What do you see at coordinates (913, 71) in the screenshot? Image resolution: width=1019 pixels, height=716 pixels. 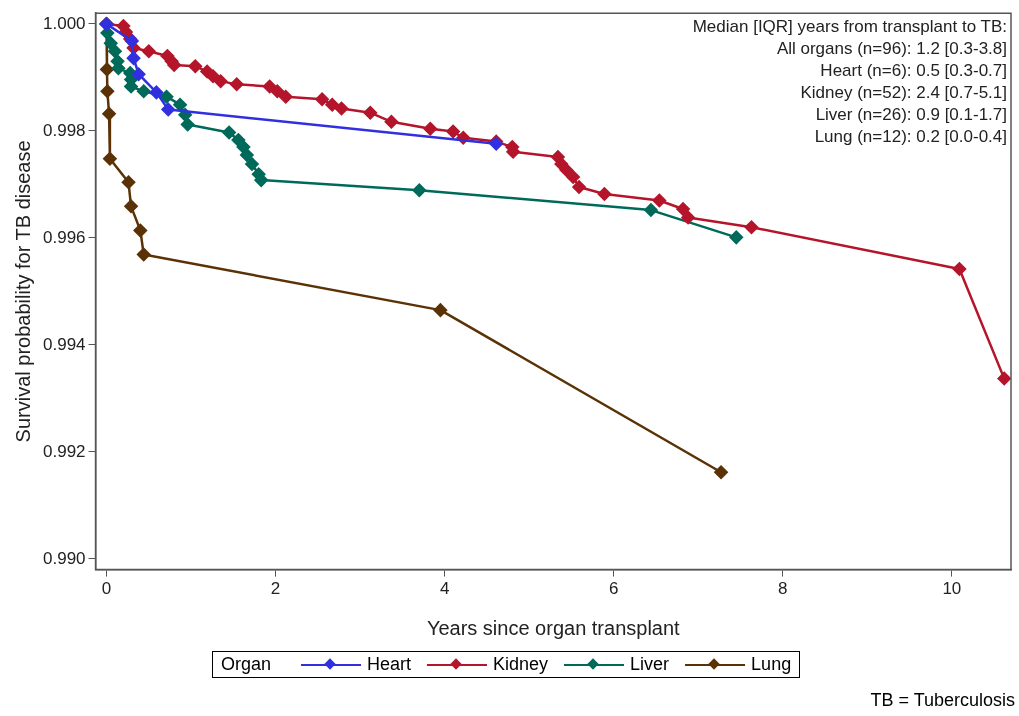 I see `annotation: Heart (n=6): 0.5 [0.3-0.7]` at bounding box center [913, 71].